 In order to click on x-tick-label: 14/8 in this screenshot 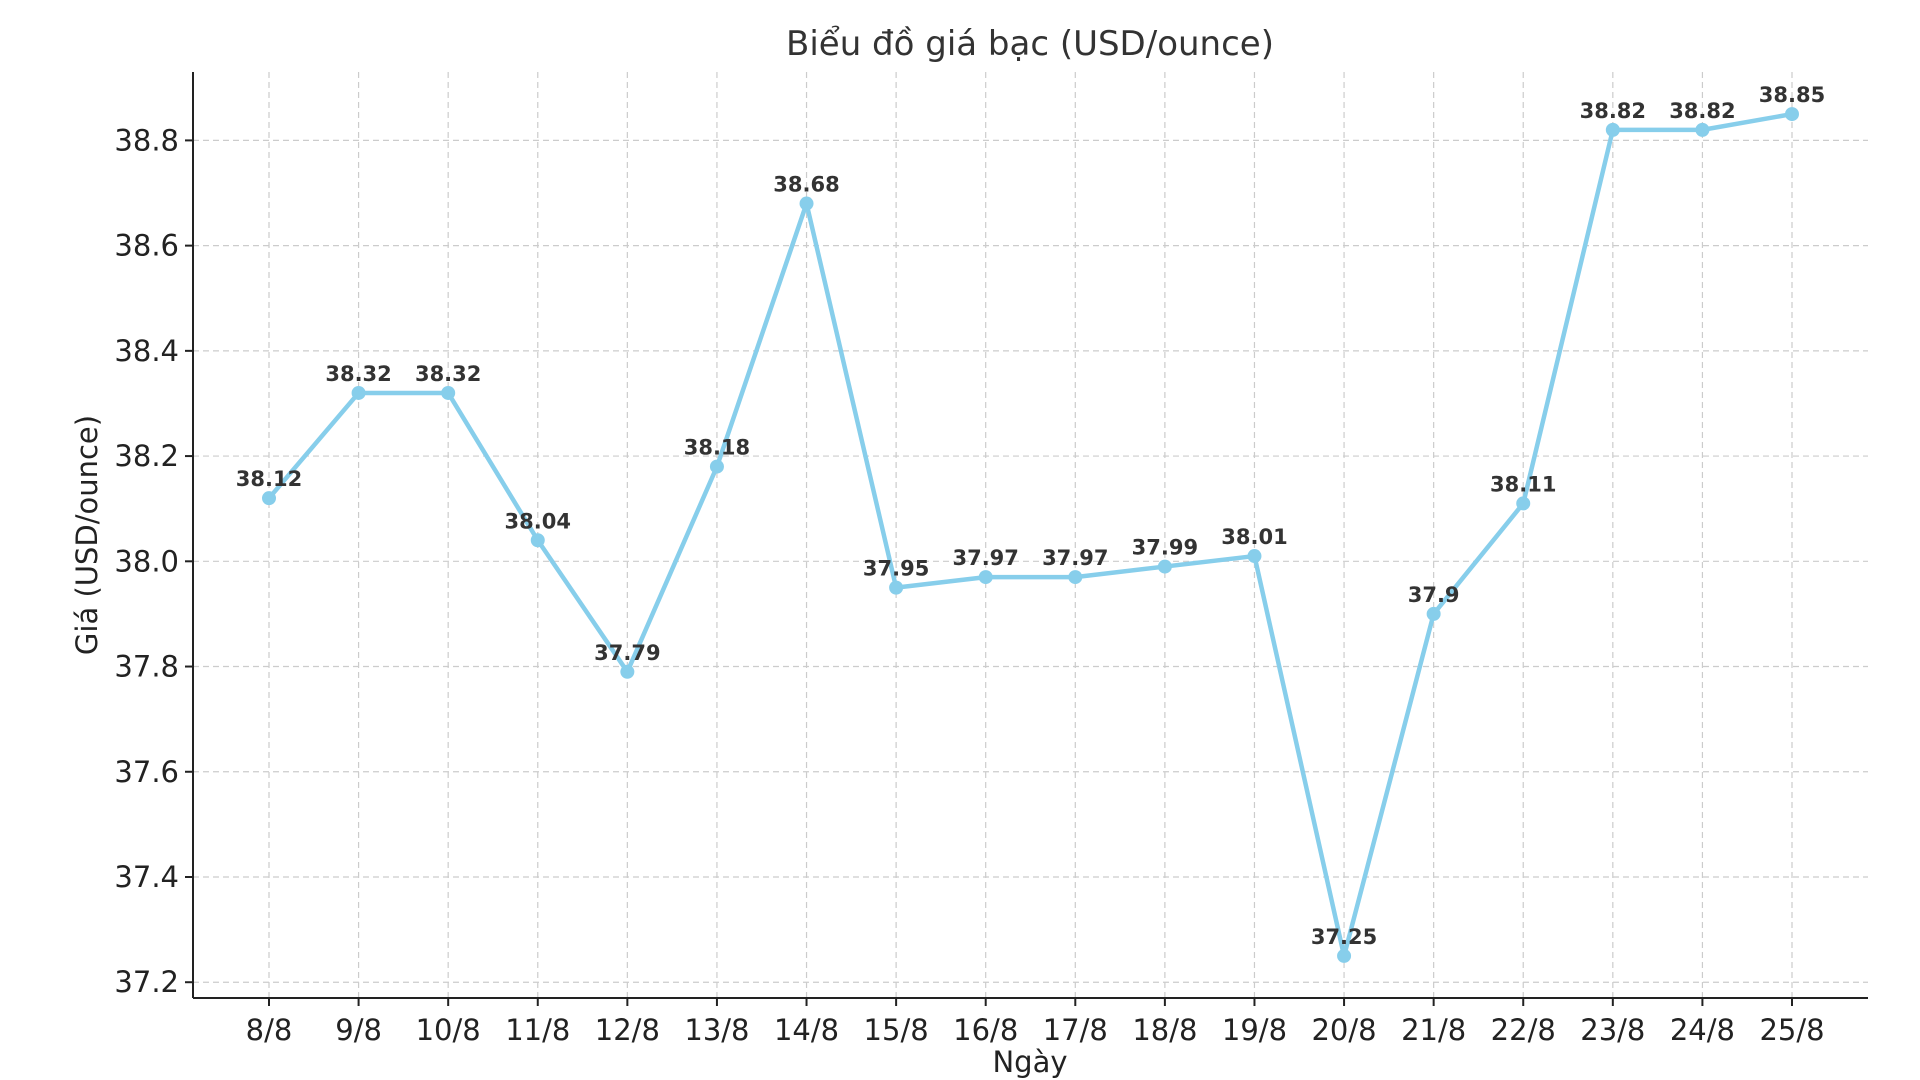, I will do `click(806, 1030)`.